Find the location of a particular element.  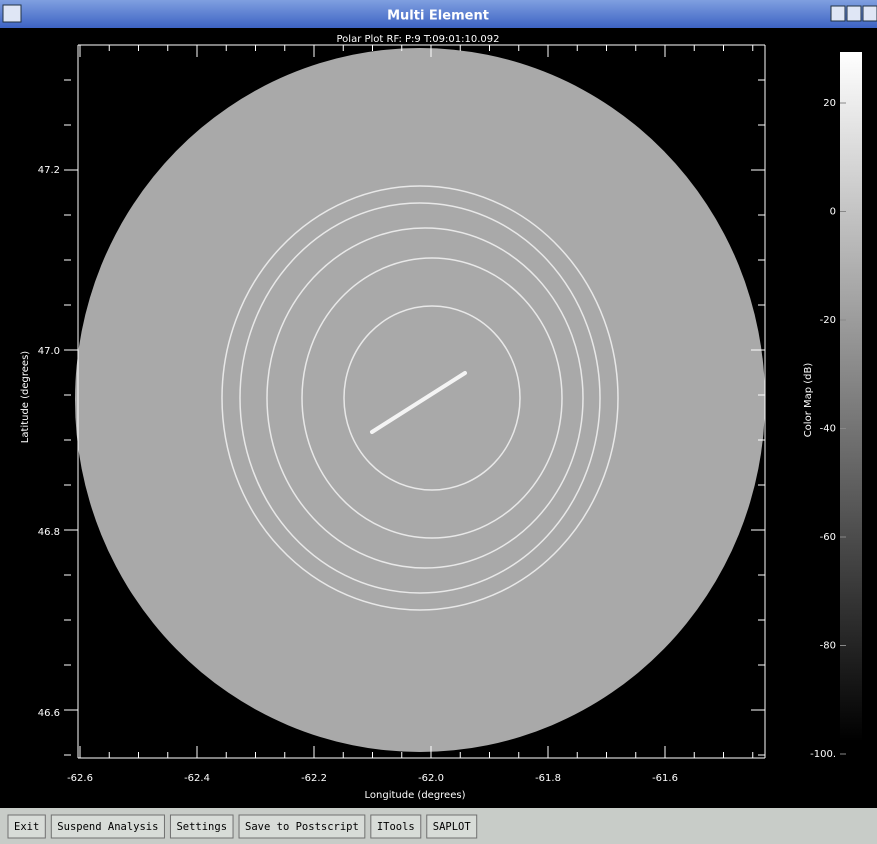

button-label: Exit is located at coordinates (26, 827).